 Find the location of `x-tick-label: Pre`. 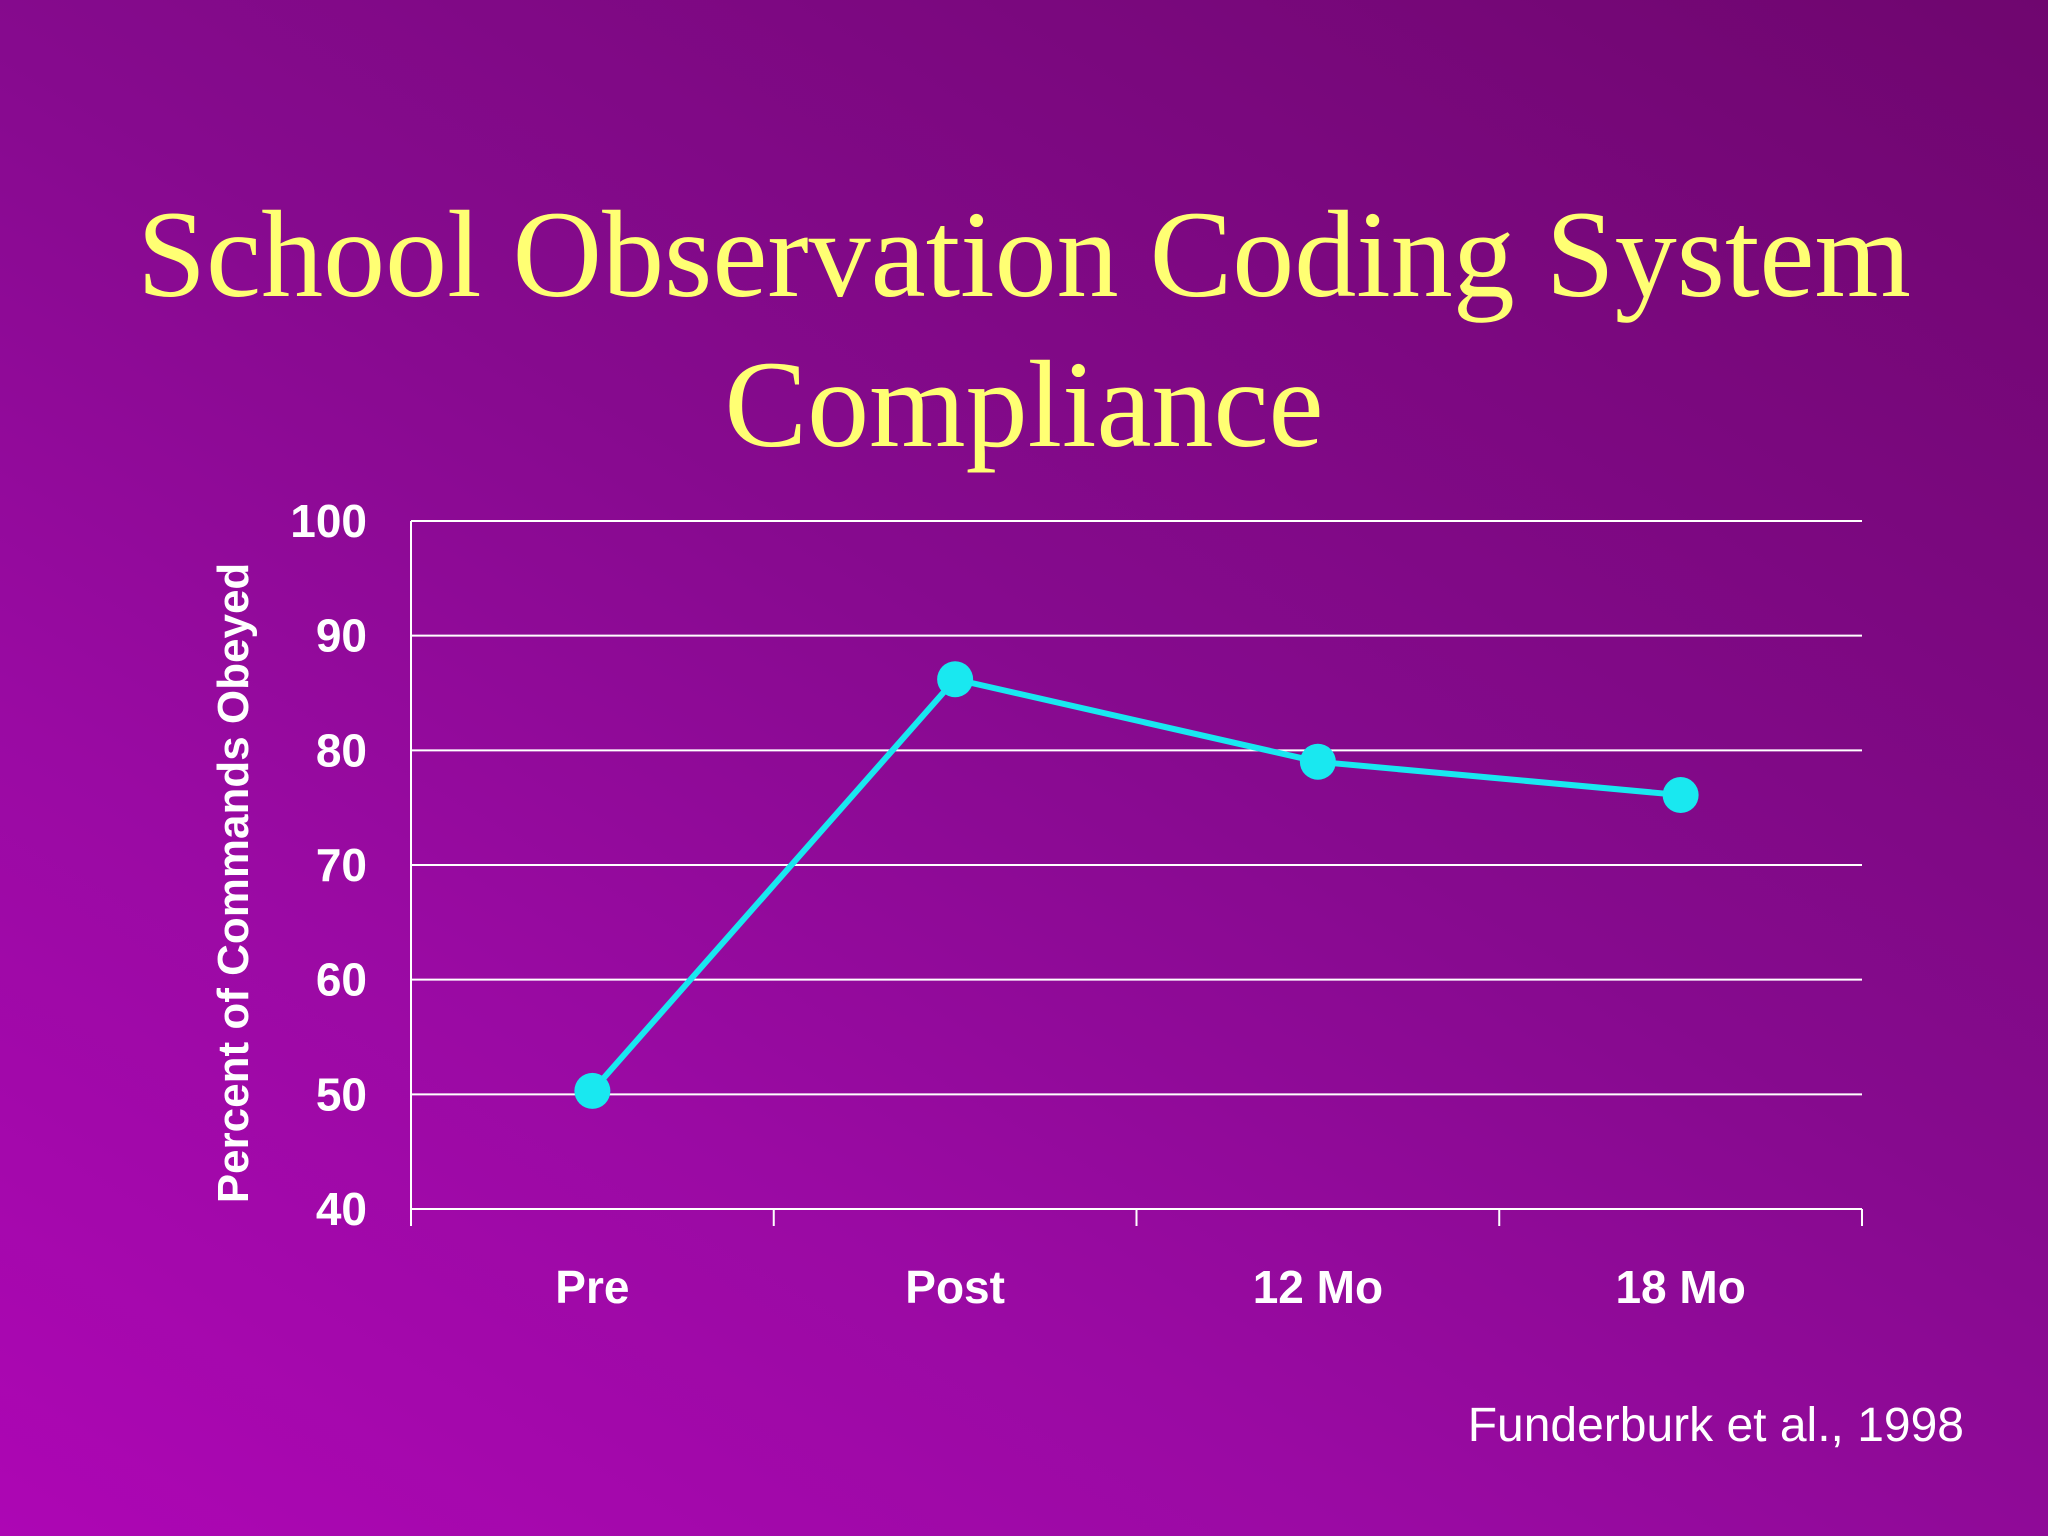

x-tick-label: Pre is located at coordinates (592, 1287).